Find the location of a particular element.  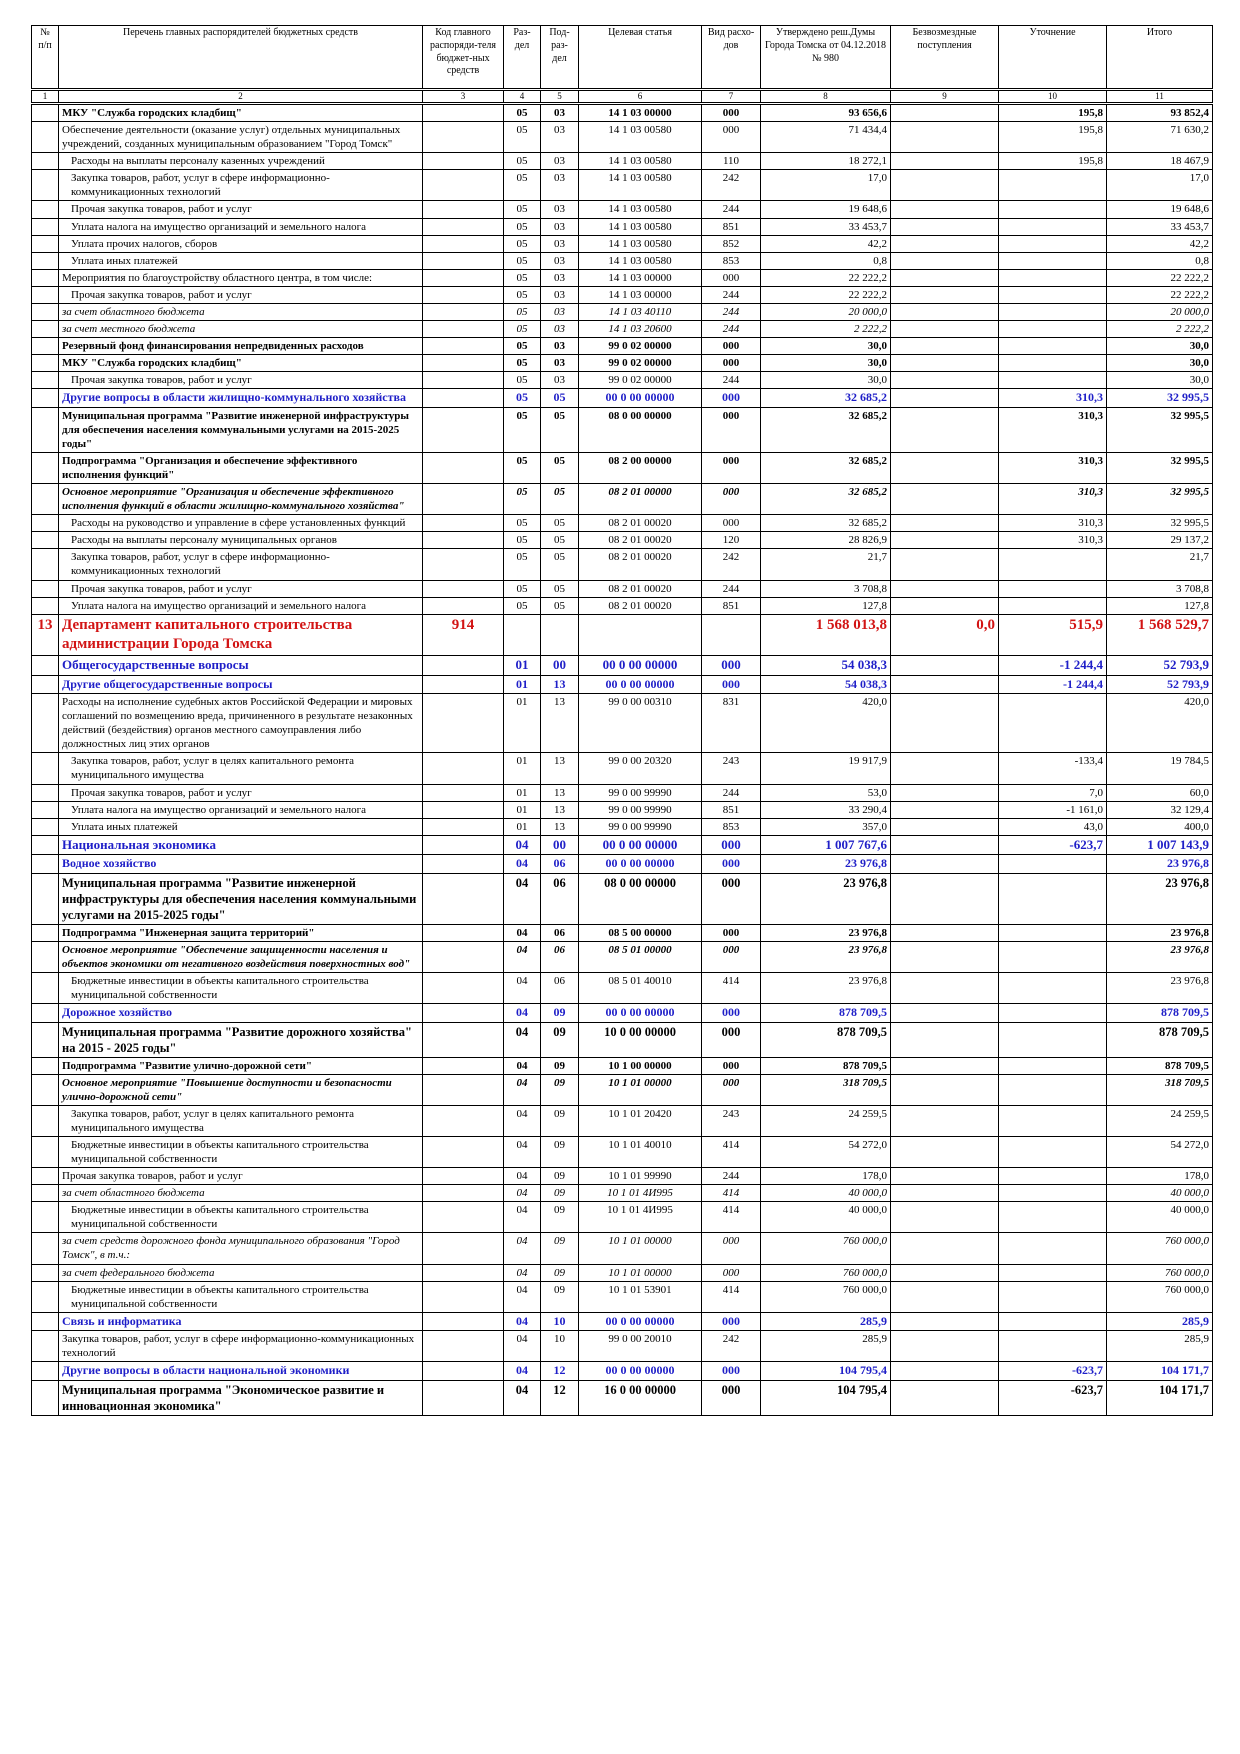

cell: 06 is located at coordinates (559, 956).